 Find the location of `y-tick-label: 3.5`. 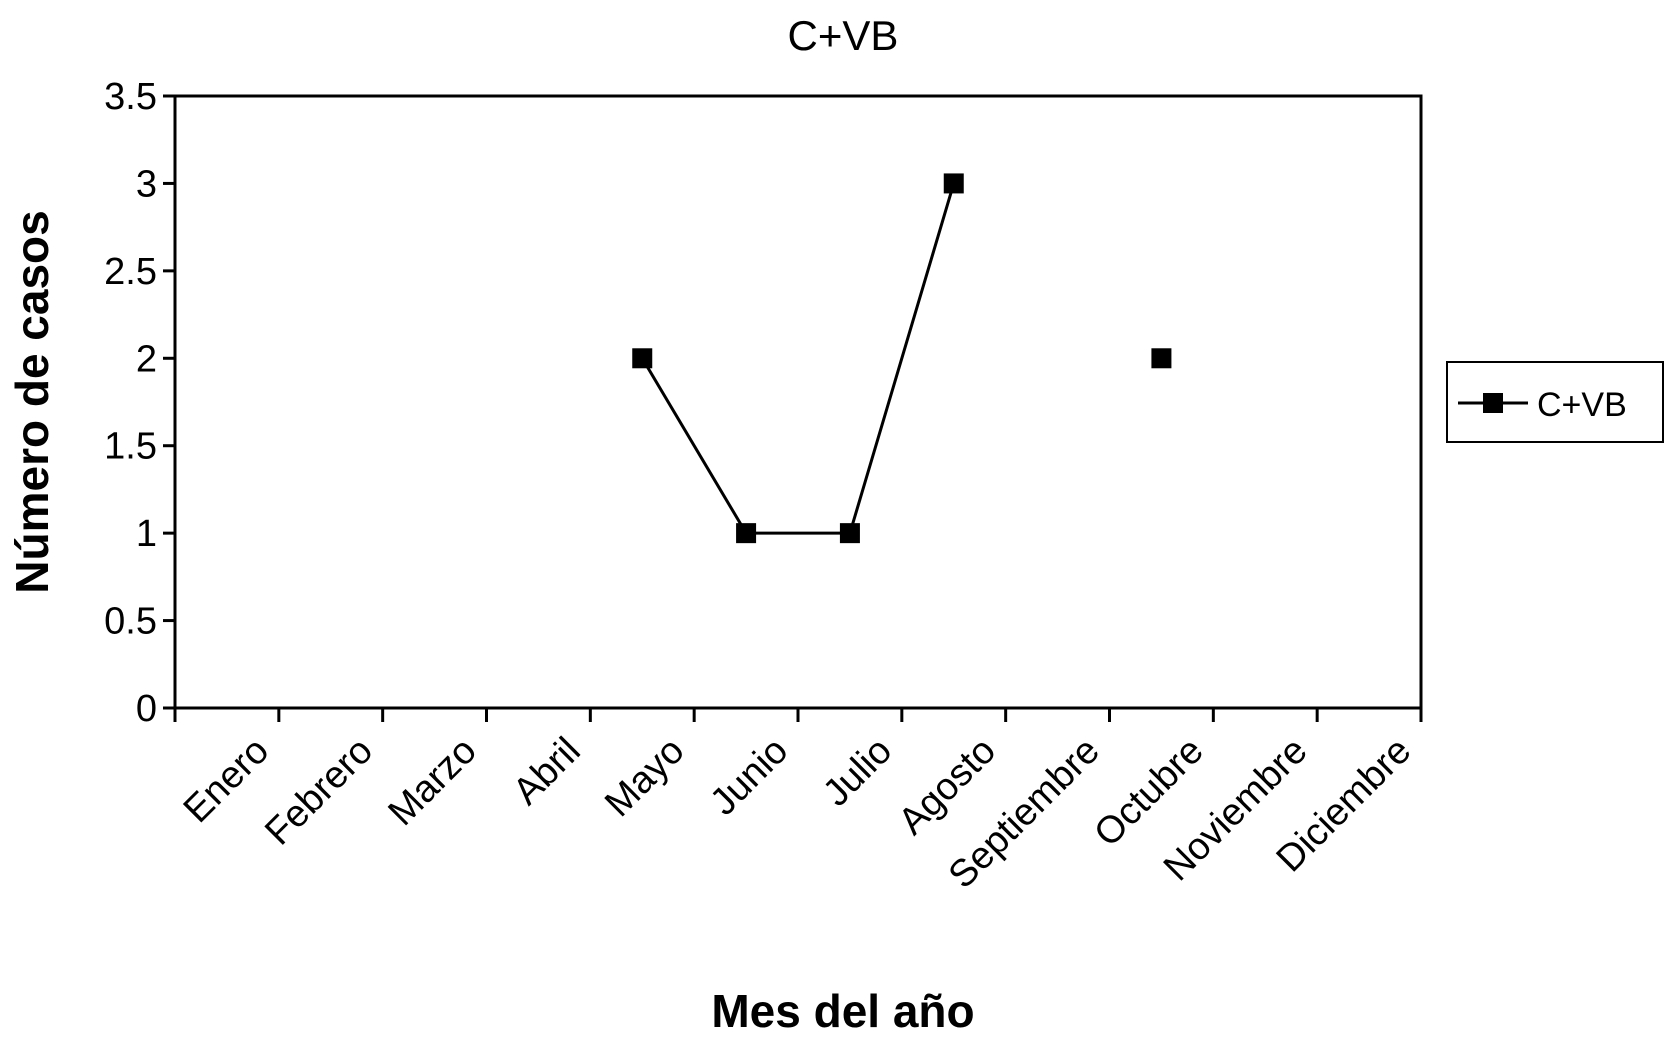

y-tick-label: 3.5 is located at coordinates (130, 97).